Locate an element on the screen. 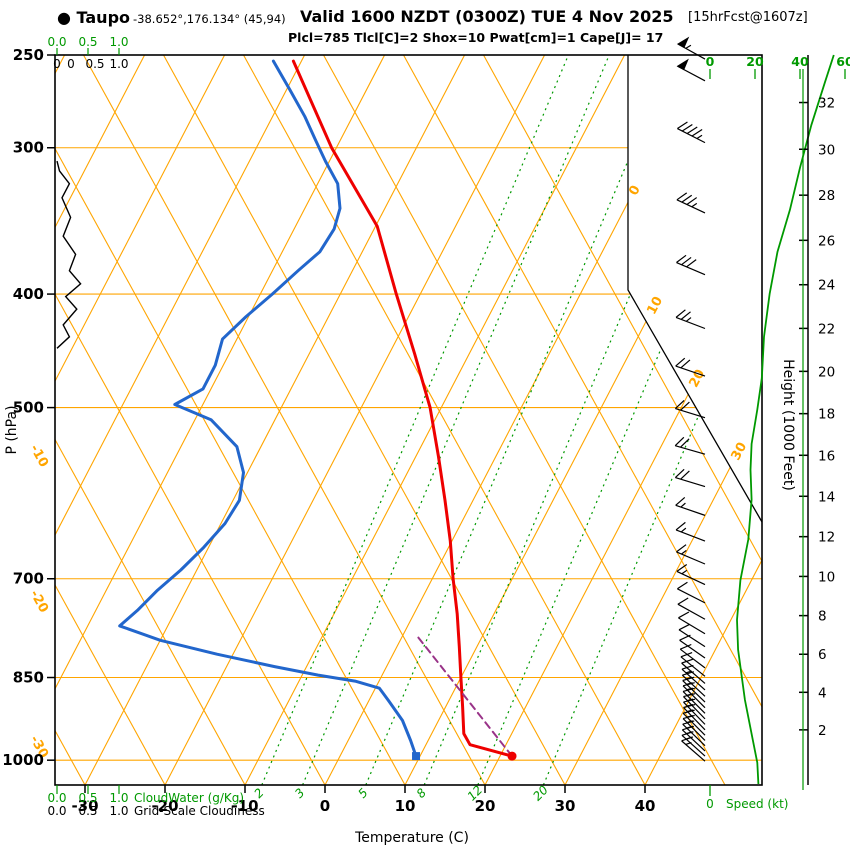 Image resolution: width=850 pixels, height=860 pixels. svg-text: 14 is located at coordinates (826, 497).